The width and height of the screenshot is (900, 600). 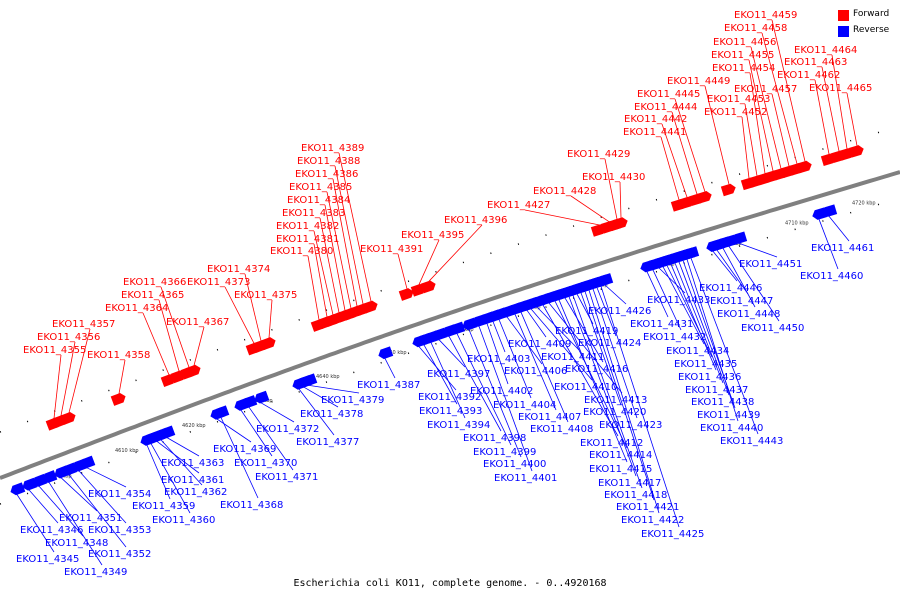 What do you see at coordinates (728, 415) in the screenshot?
I see `reverse-gene-label: EKO11_4439` at bounding box center [728, 415].